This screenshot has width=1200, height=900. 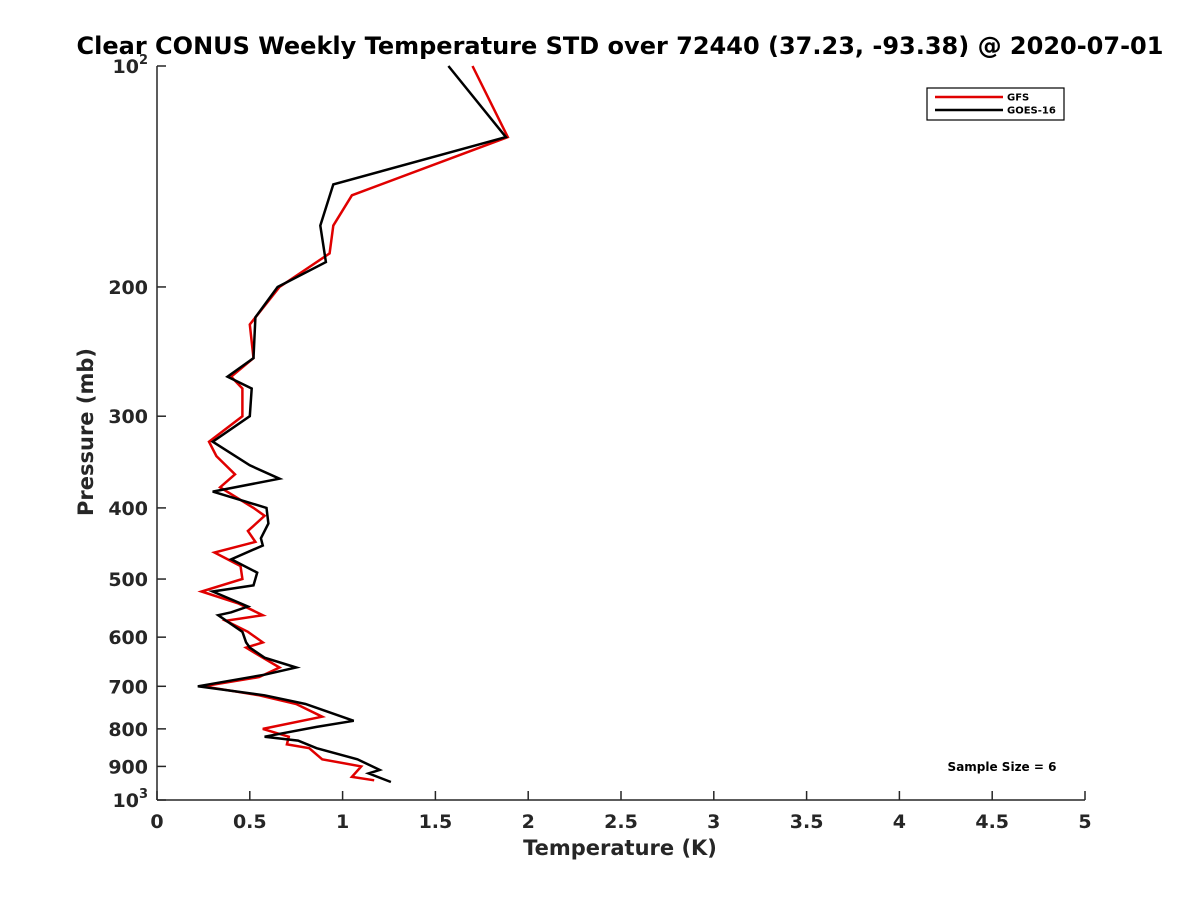 I want to click on y-axis-label: Pressure (mb), so click(x=86, y=432).